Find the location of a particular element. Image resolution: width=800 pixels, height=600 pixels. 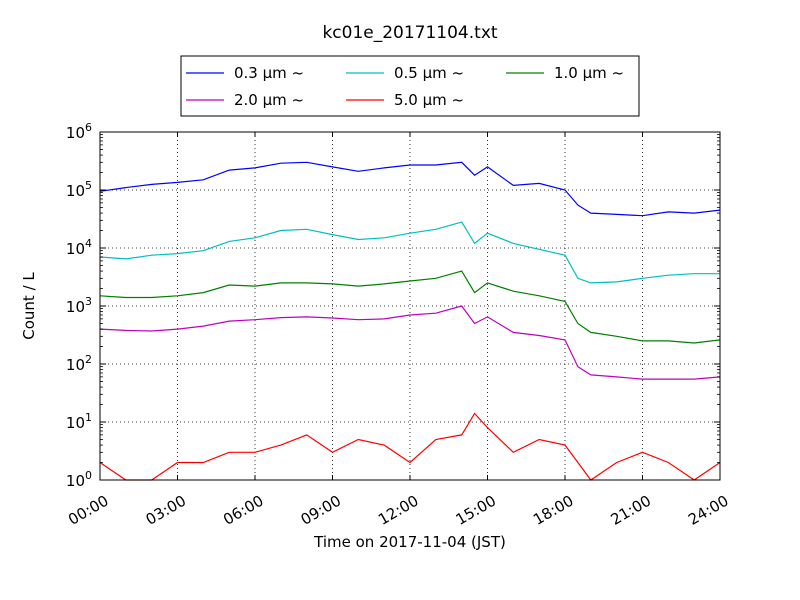

y-tick-label: 10³ is located at coordinates (79, 305).